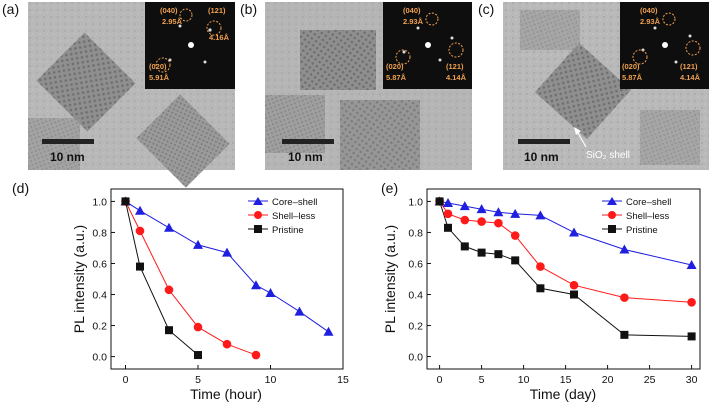 This screenshot has width=709, height=404. I want to click on scale-bar-c, so click(544, 141).